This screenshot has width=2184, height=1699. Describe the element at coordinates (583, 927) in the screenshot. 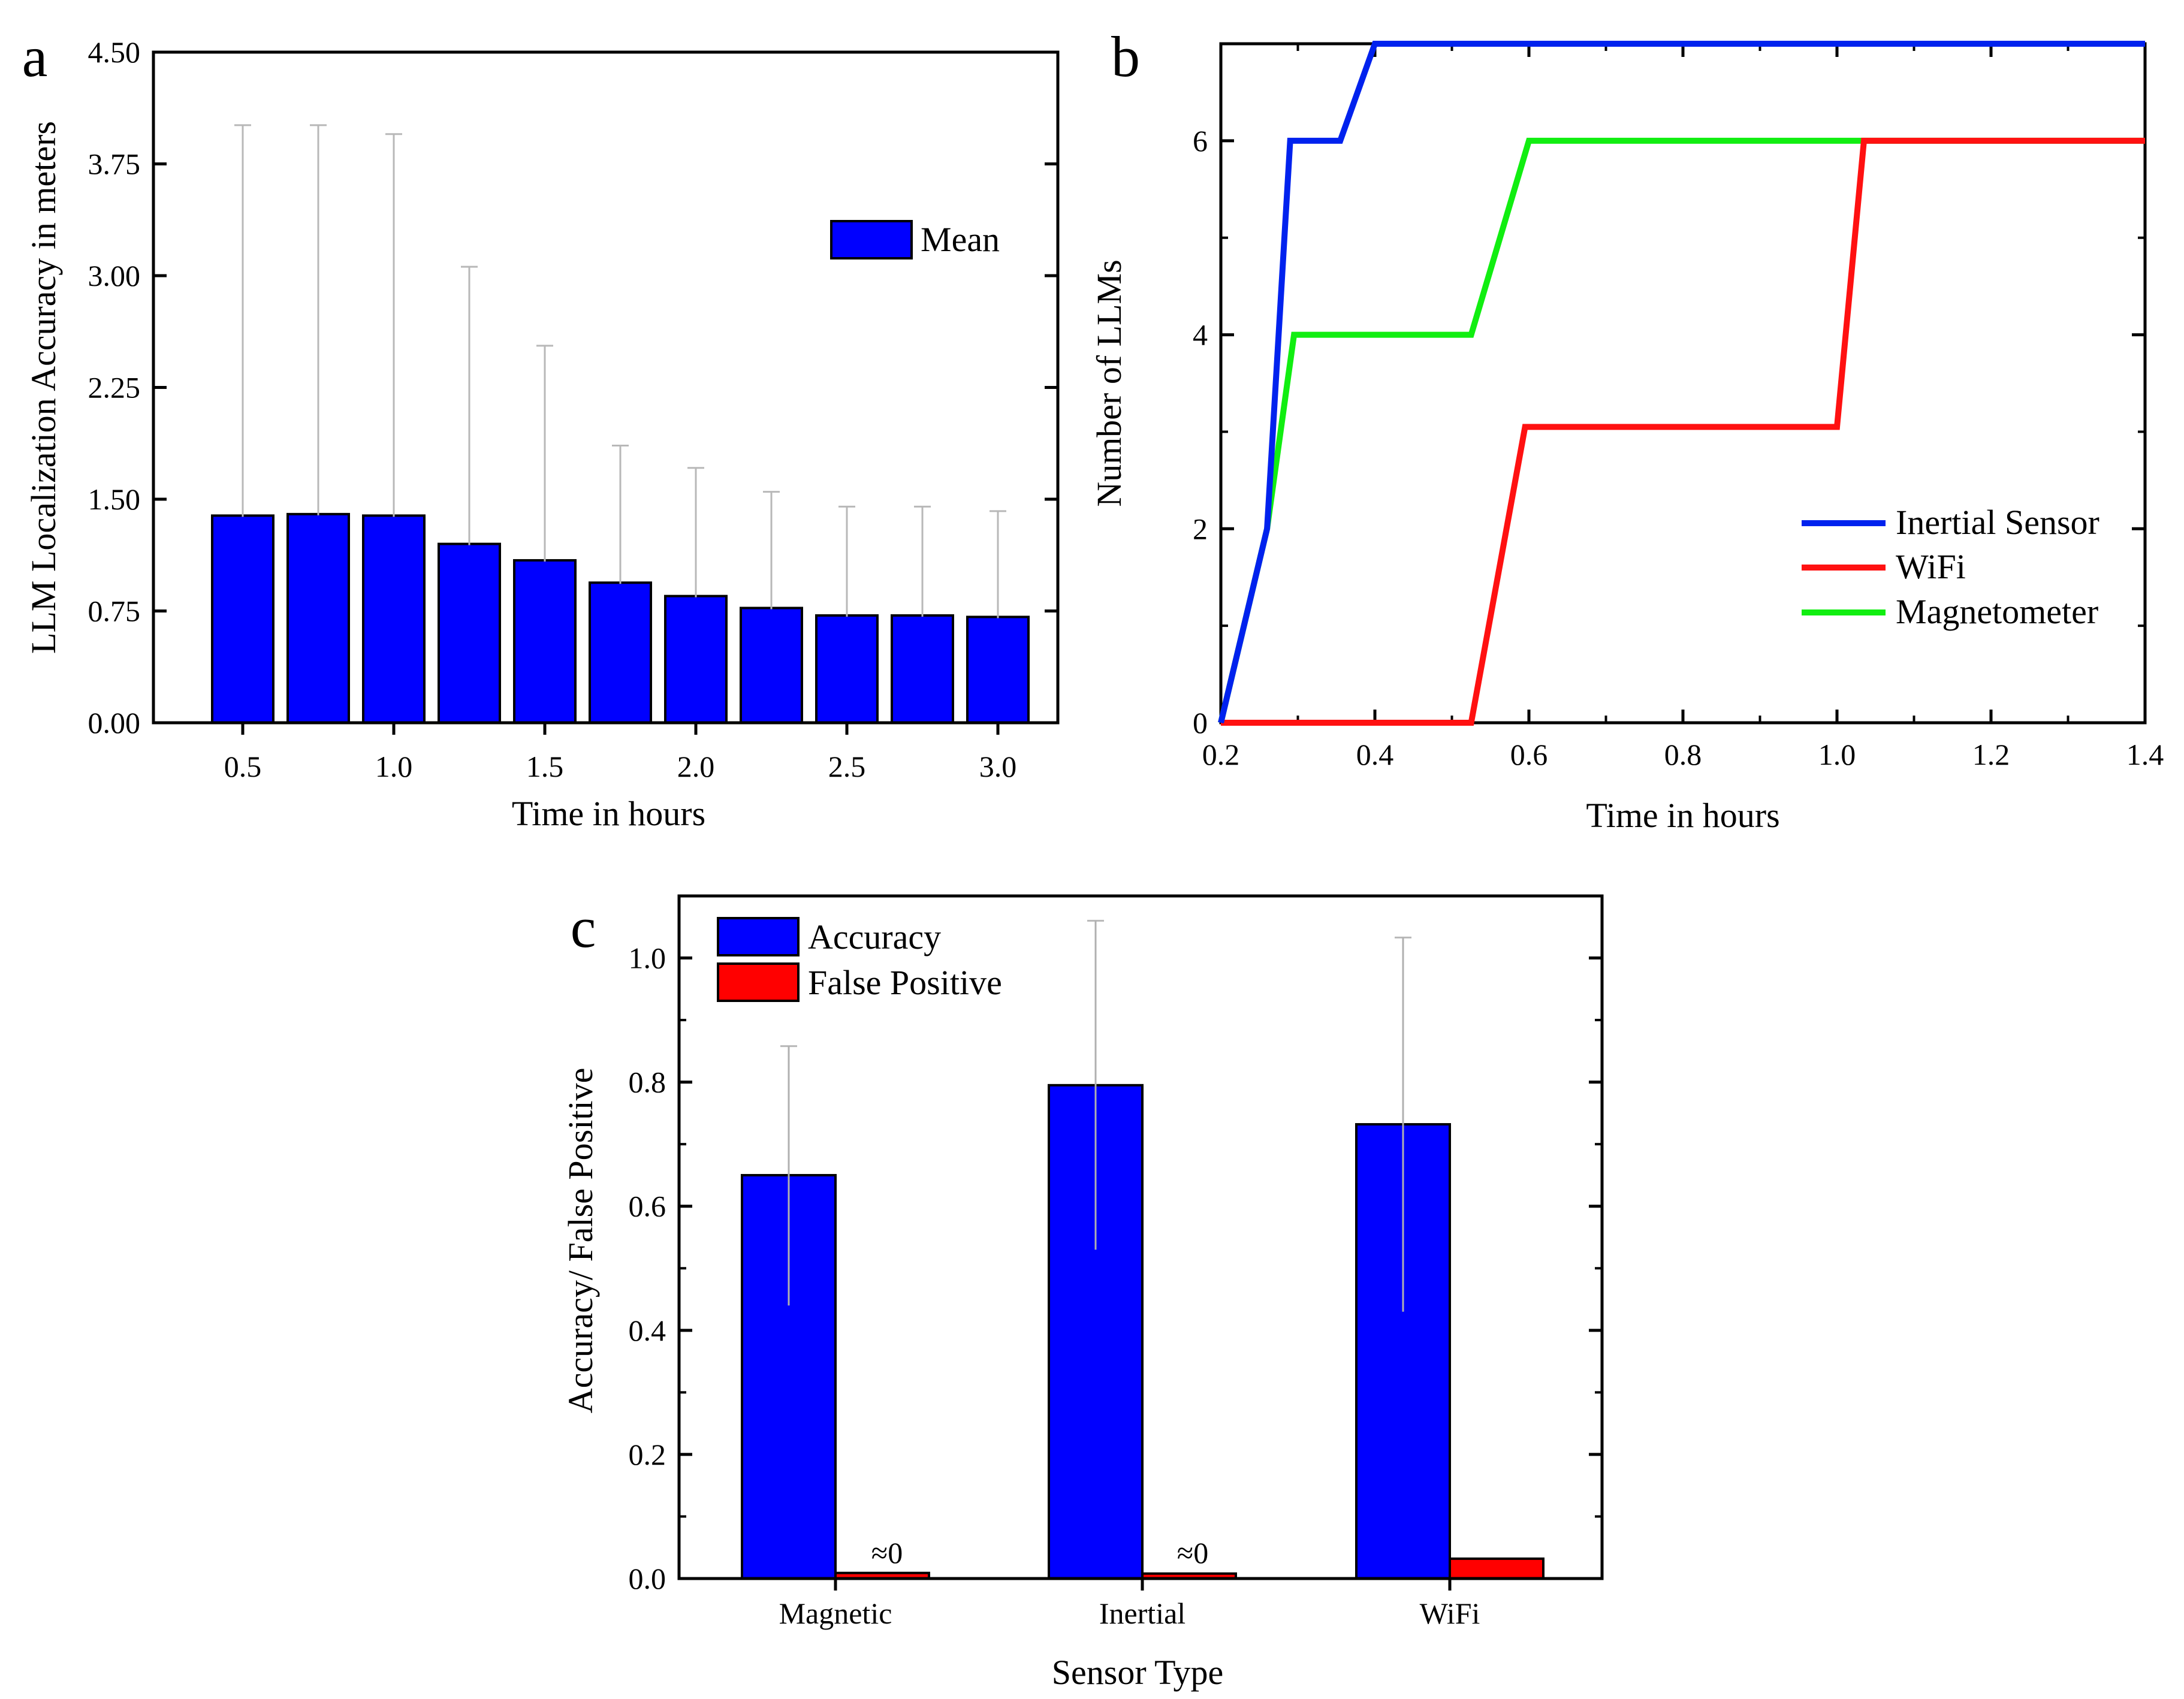

I see `panel-c-letter: c` at that location.